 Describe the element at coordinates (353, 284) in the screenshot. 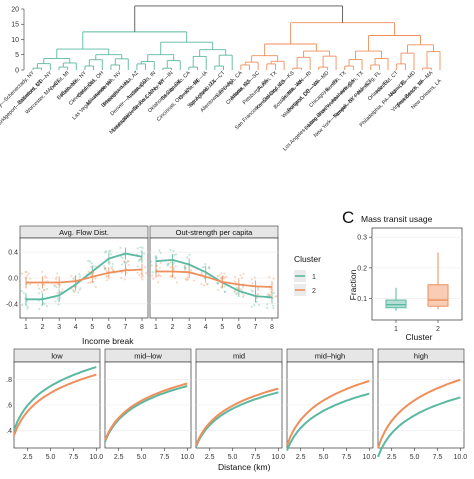

I see `boxplot-y-axis-label: Fraction` at that location.